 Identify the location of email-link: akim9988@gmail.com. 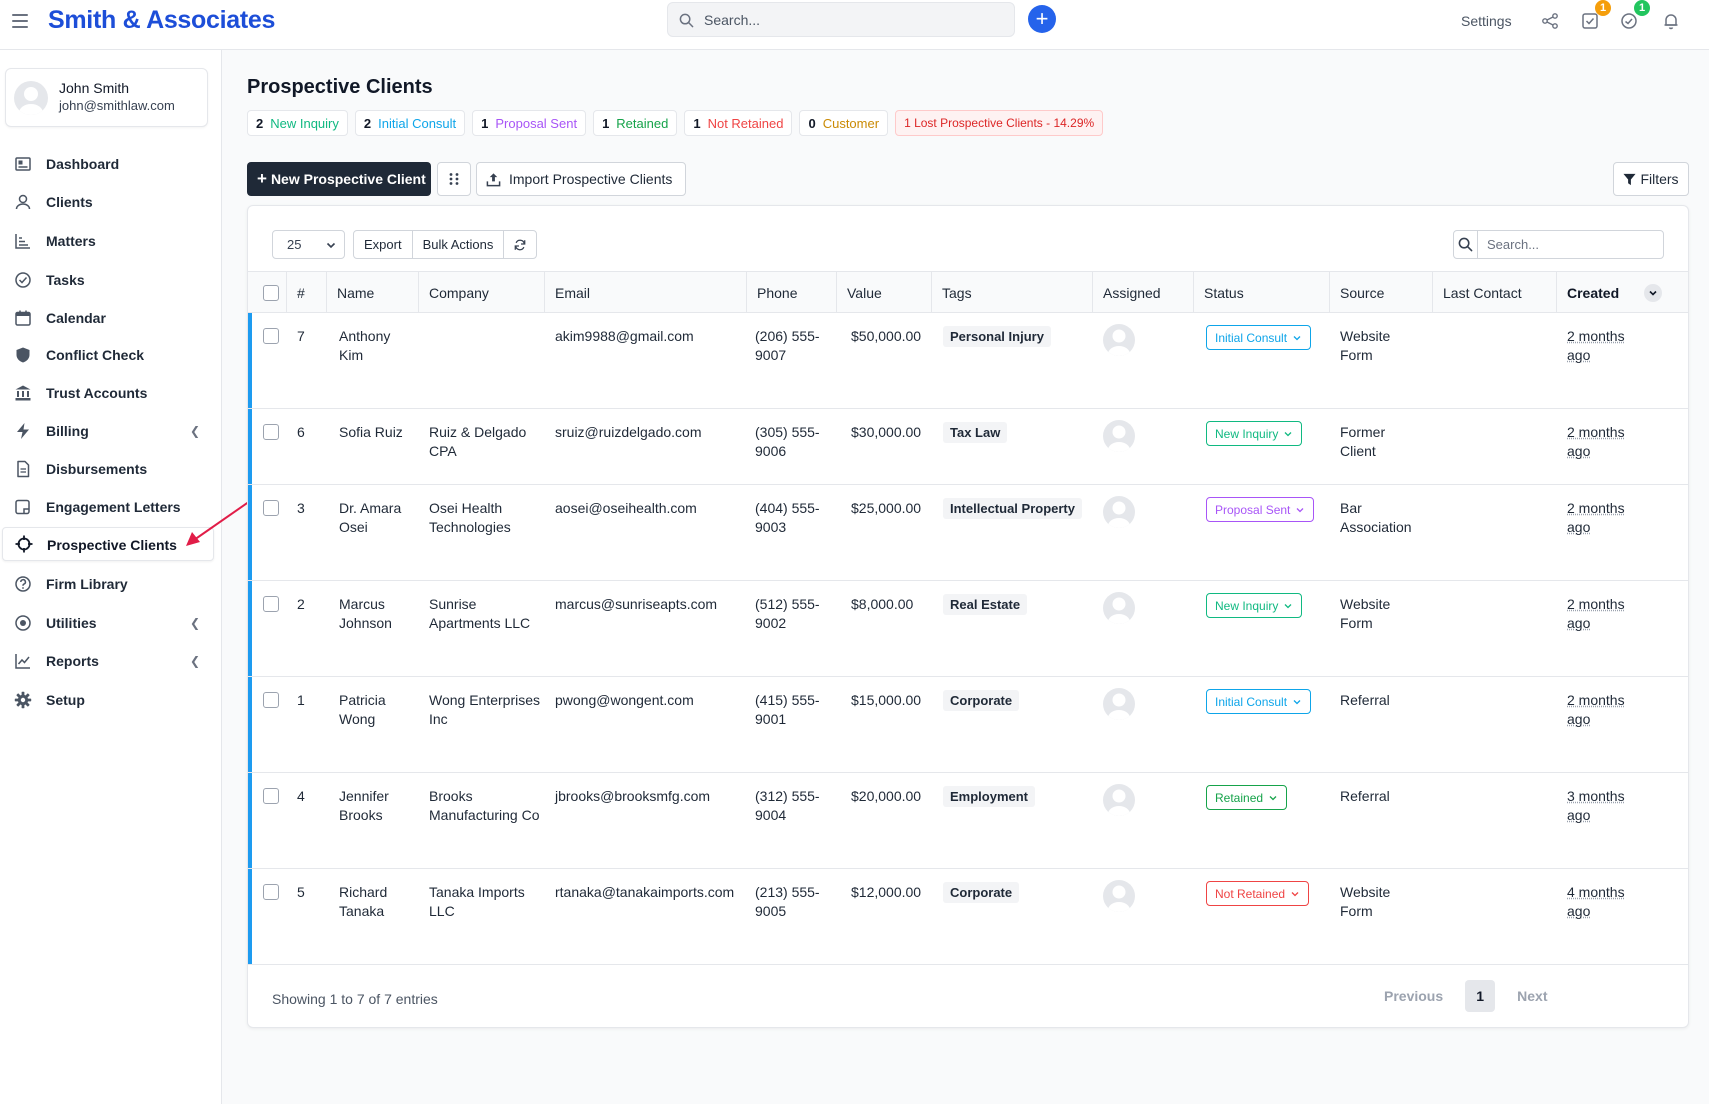
(624, 336).